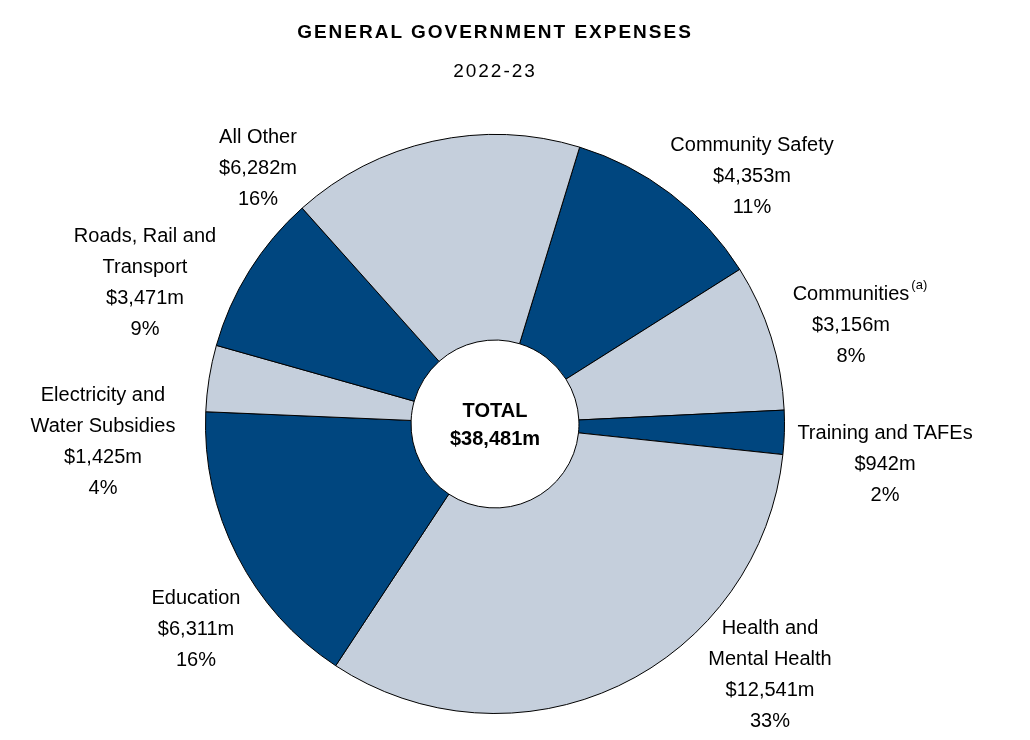 The image size is (1030, 740). I want to click on text: 8%, so click(851, 355).